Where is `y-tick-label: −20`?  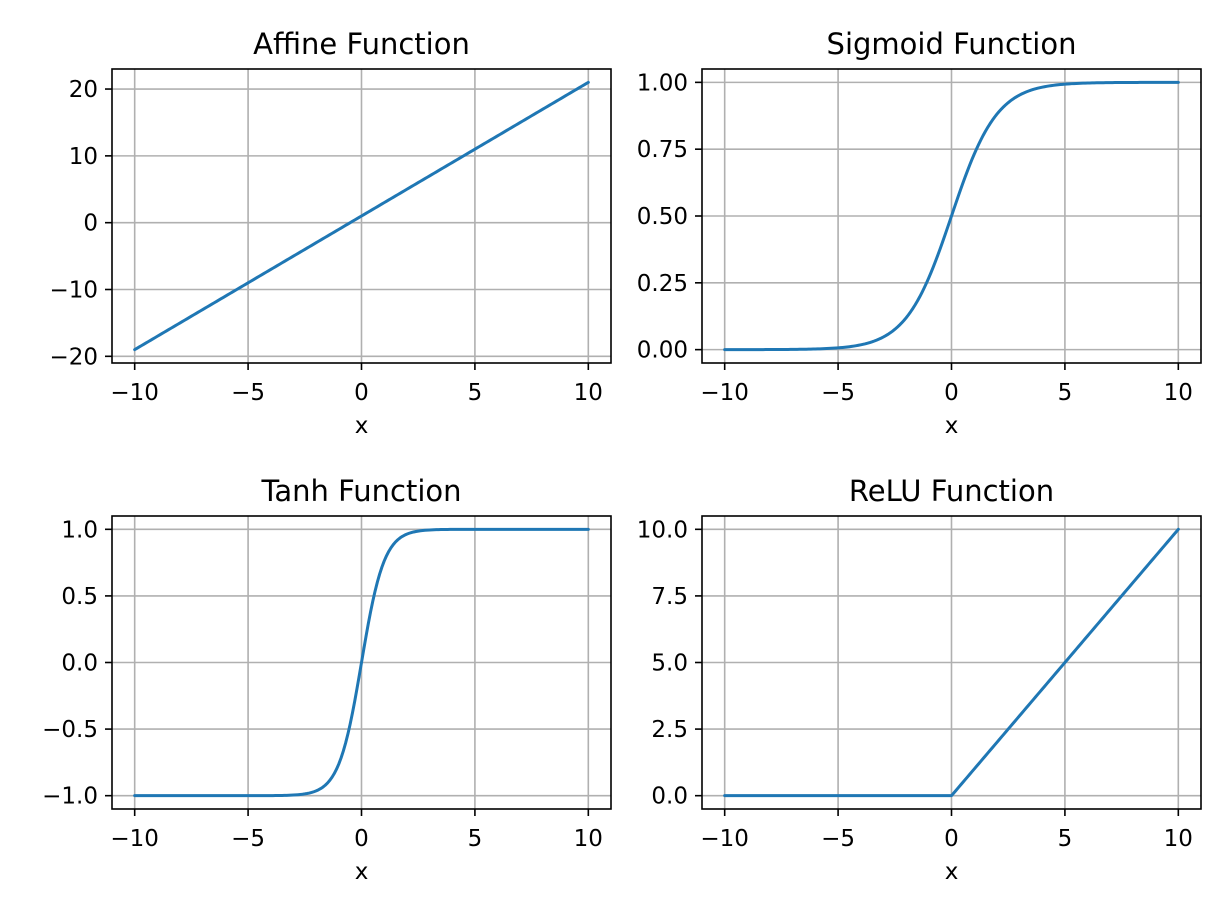
y-tick-label: −20 is located at coordinates (73, 357).